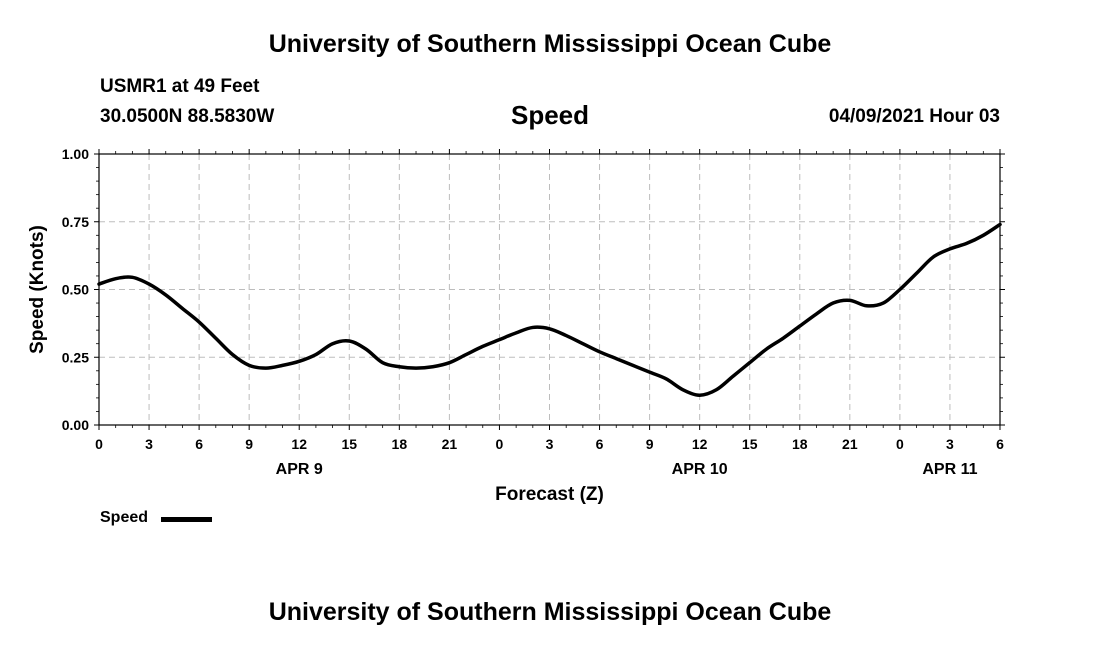 The width and height of the screenshot is (1100, 650). What do you see at coordinates (75, 425) in the screenshot?
I see `y-tick-label: 0.00` at bounding box center [75, 425].